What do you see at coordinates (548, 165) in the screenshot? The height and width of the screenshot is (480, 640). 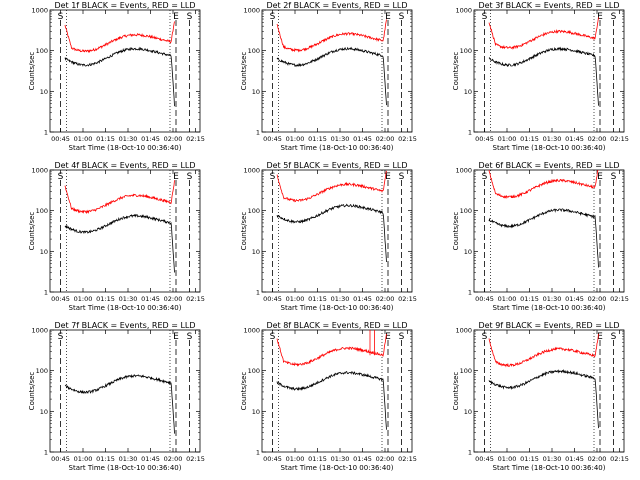 I see `panel-title: Det 6f BLACK = Events, RED = LLD` at bounding box center [548, 165].